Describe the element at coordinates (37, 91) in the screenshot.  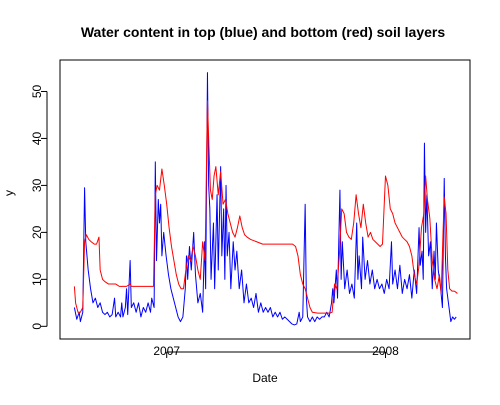
I see `y-tick-label-50: 50` at that location.